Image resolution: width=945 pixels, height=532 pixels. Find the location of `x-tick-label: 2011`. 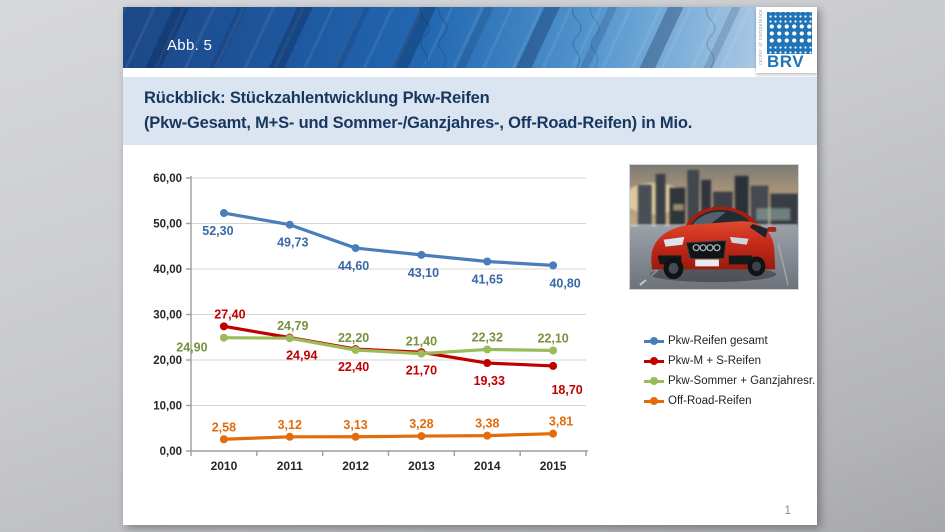

x-tick-label: 2011 is located at coordinates (290, 466).